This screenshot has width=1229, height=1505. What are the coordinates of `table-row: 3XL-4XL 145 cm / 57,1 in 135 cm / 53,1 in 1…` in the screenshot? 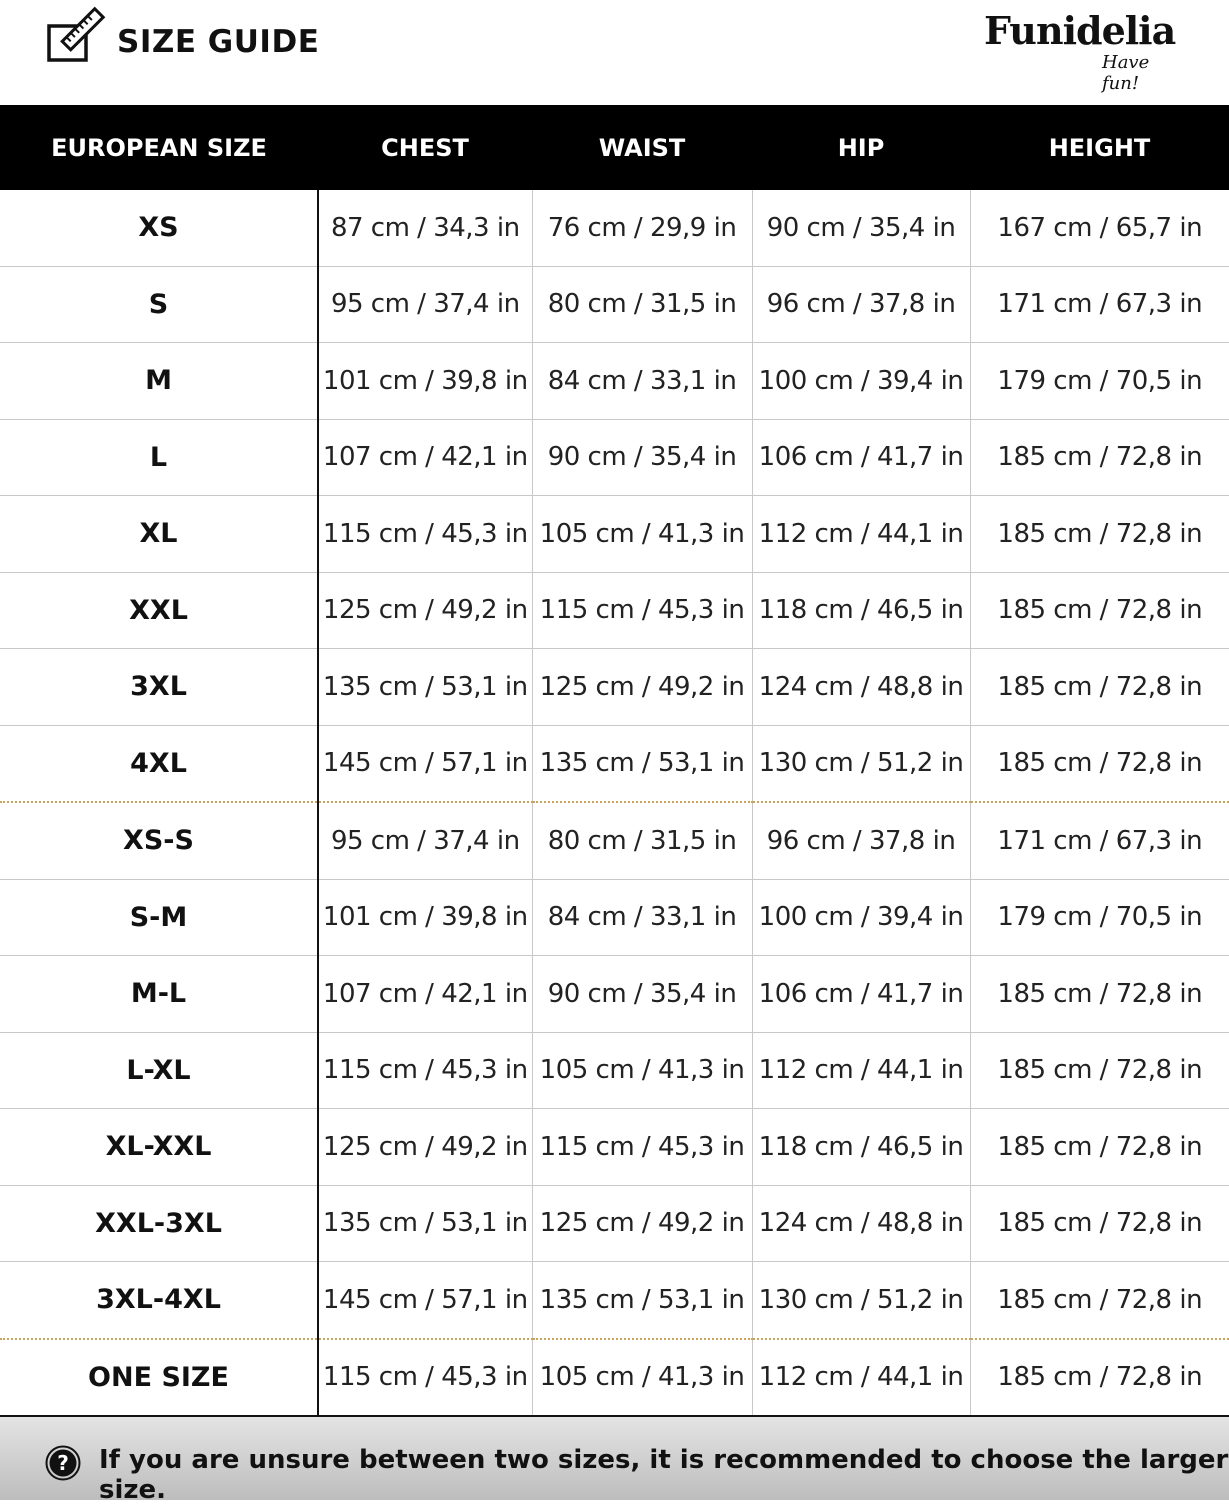 It's located at (614, 1300).